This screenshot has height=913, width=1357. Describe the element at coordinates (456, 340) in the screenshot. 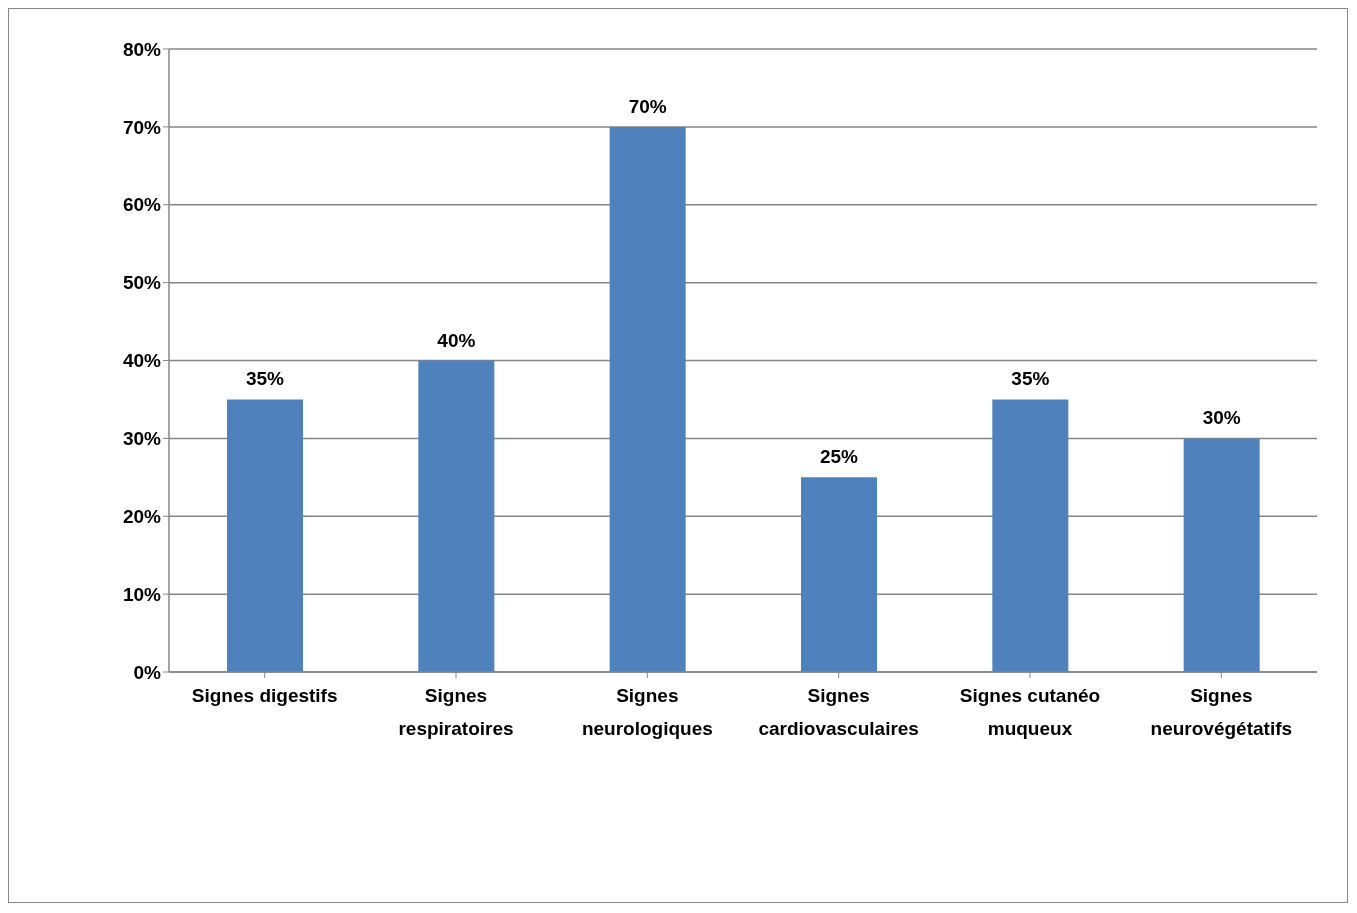

I see `data-label: 40%` at that location.